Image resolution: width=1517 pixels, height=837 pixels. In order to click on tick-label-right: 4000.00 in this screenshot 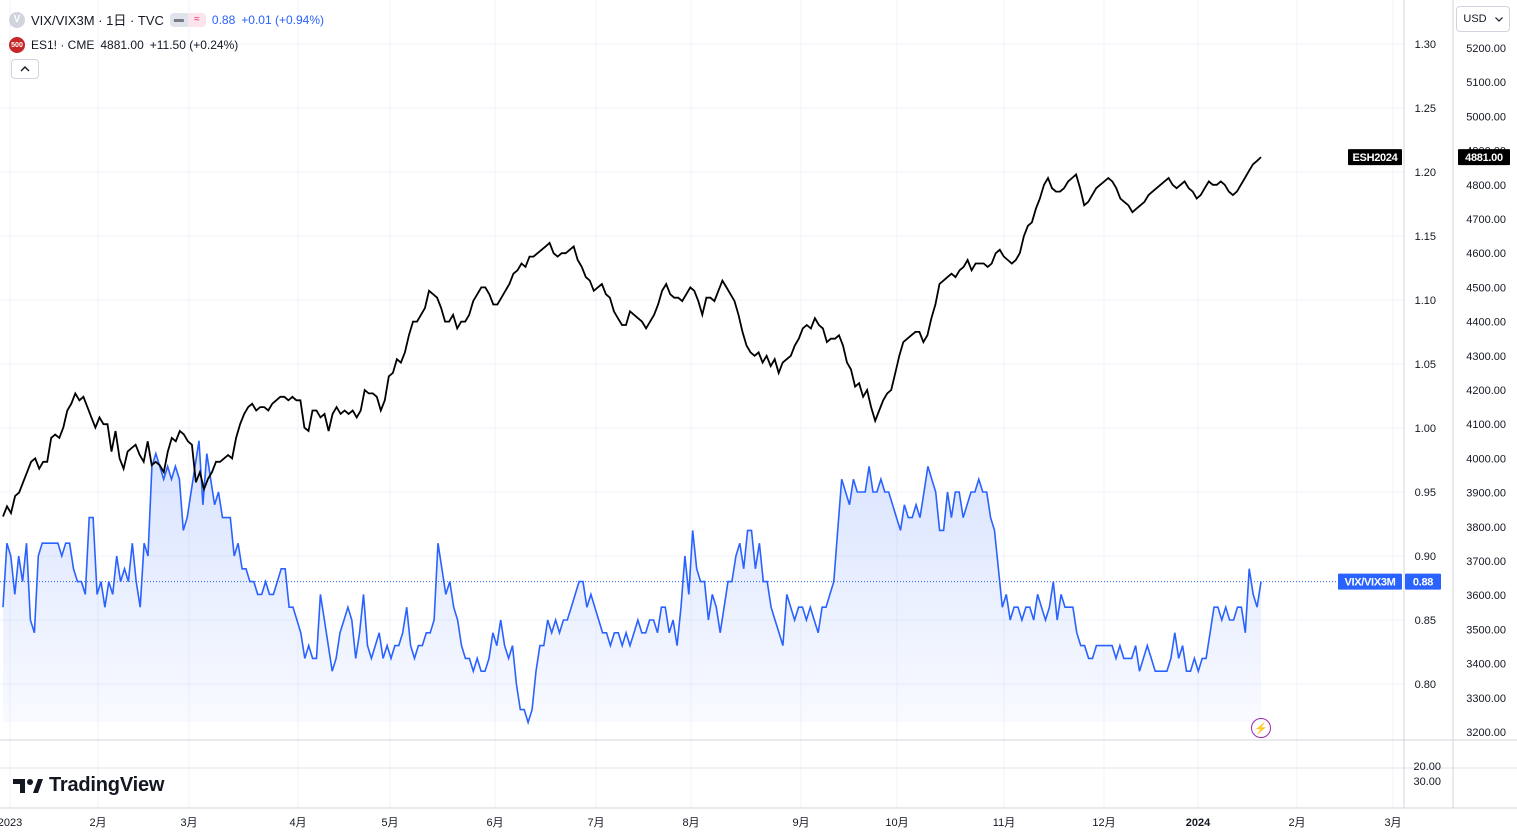, I will do `click(1486, 459)`.